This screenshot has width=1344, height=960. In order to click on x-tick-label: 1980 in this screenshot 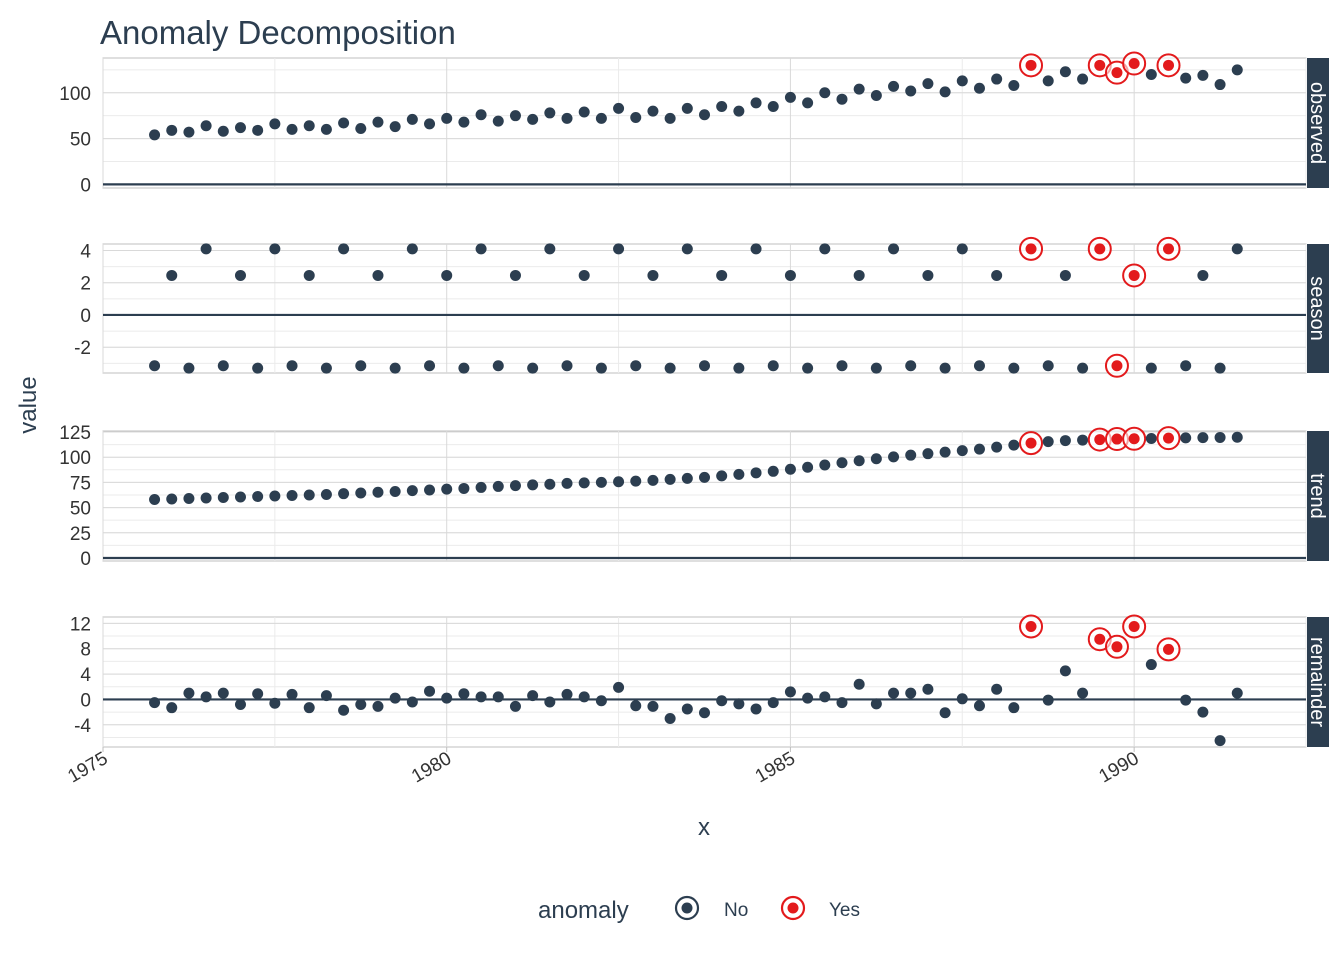, I will do `click(431, 767)`.